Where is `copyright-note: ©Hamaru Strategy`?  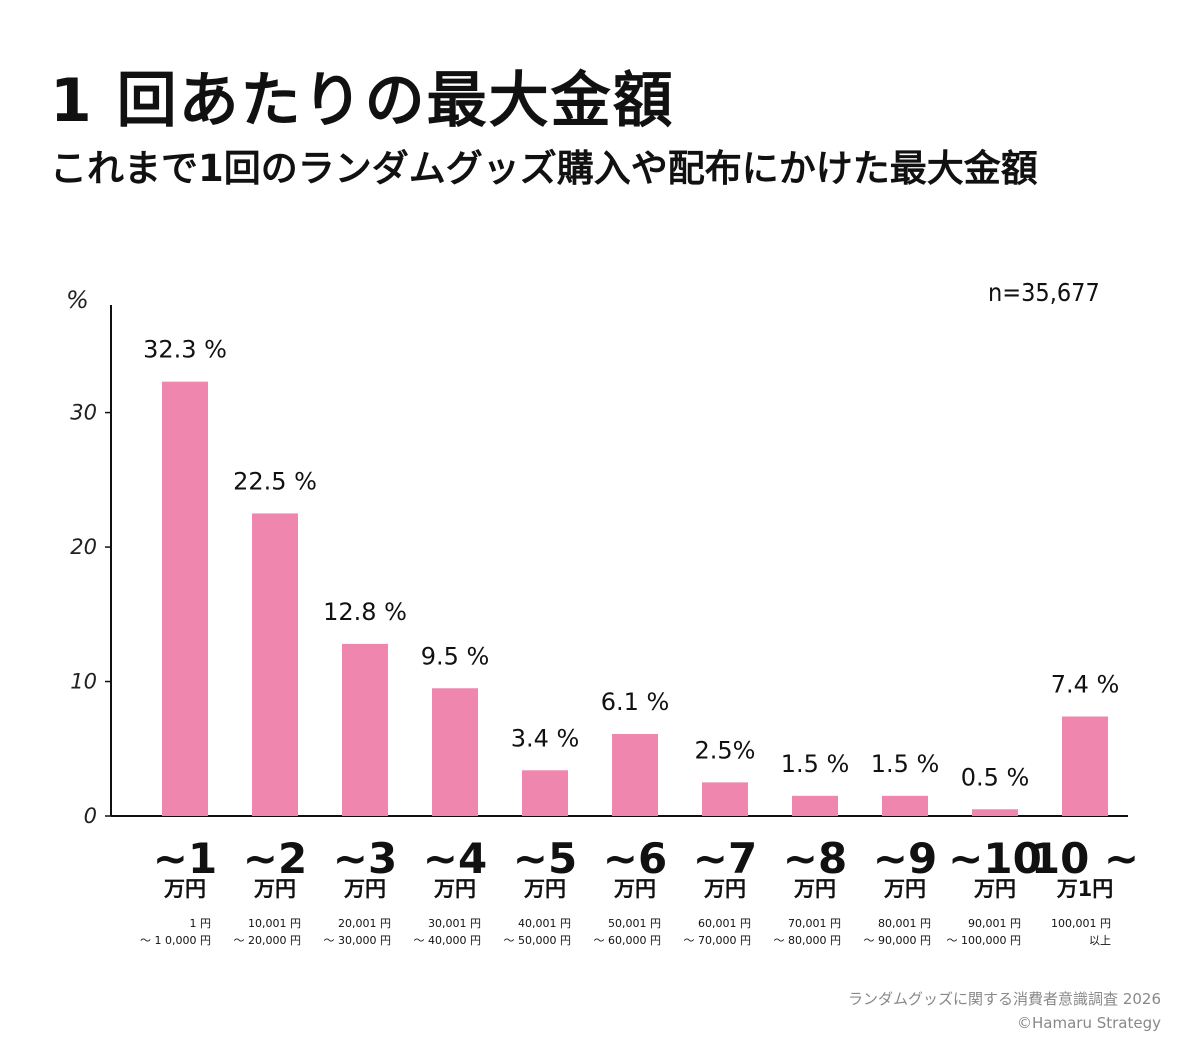
copyright-note: ©Hamaru Strategy is located at coordinates (1089, 1023).